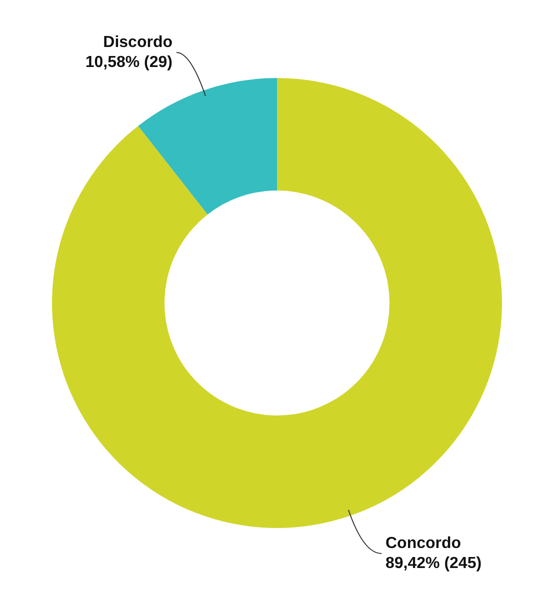  Describe the element at coordinates (434, 563) in the screenshot. I see `data-label: 89,42% (245)` at that location.